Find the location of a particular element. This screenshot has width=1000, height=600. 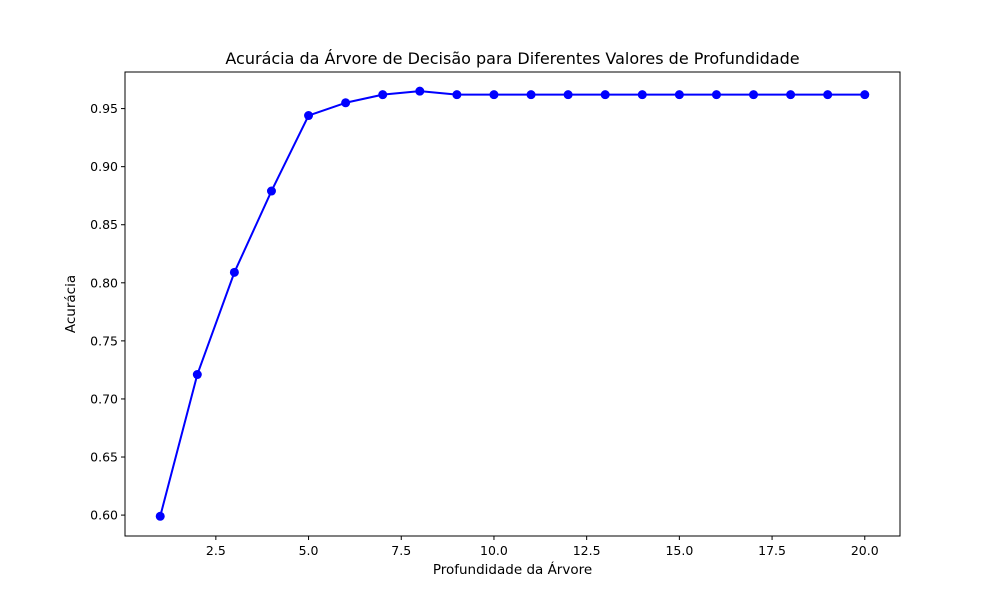

y-tick-label: 0.85 is located at coordinates (104, 224).